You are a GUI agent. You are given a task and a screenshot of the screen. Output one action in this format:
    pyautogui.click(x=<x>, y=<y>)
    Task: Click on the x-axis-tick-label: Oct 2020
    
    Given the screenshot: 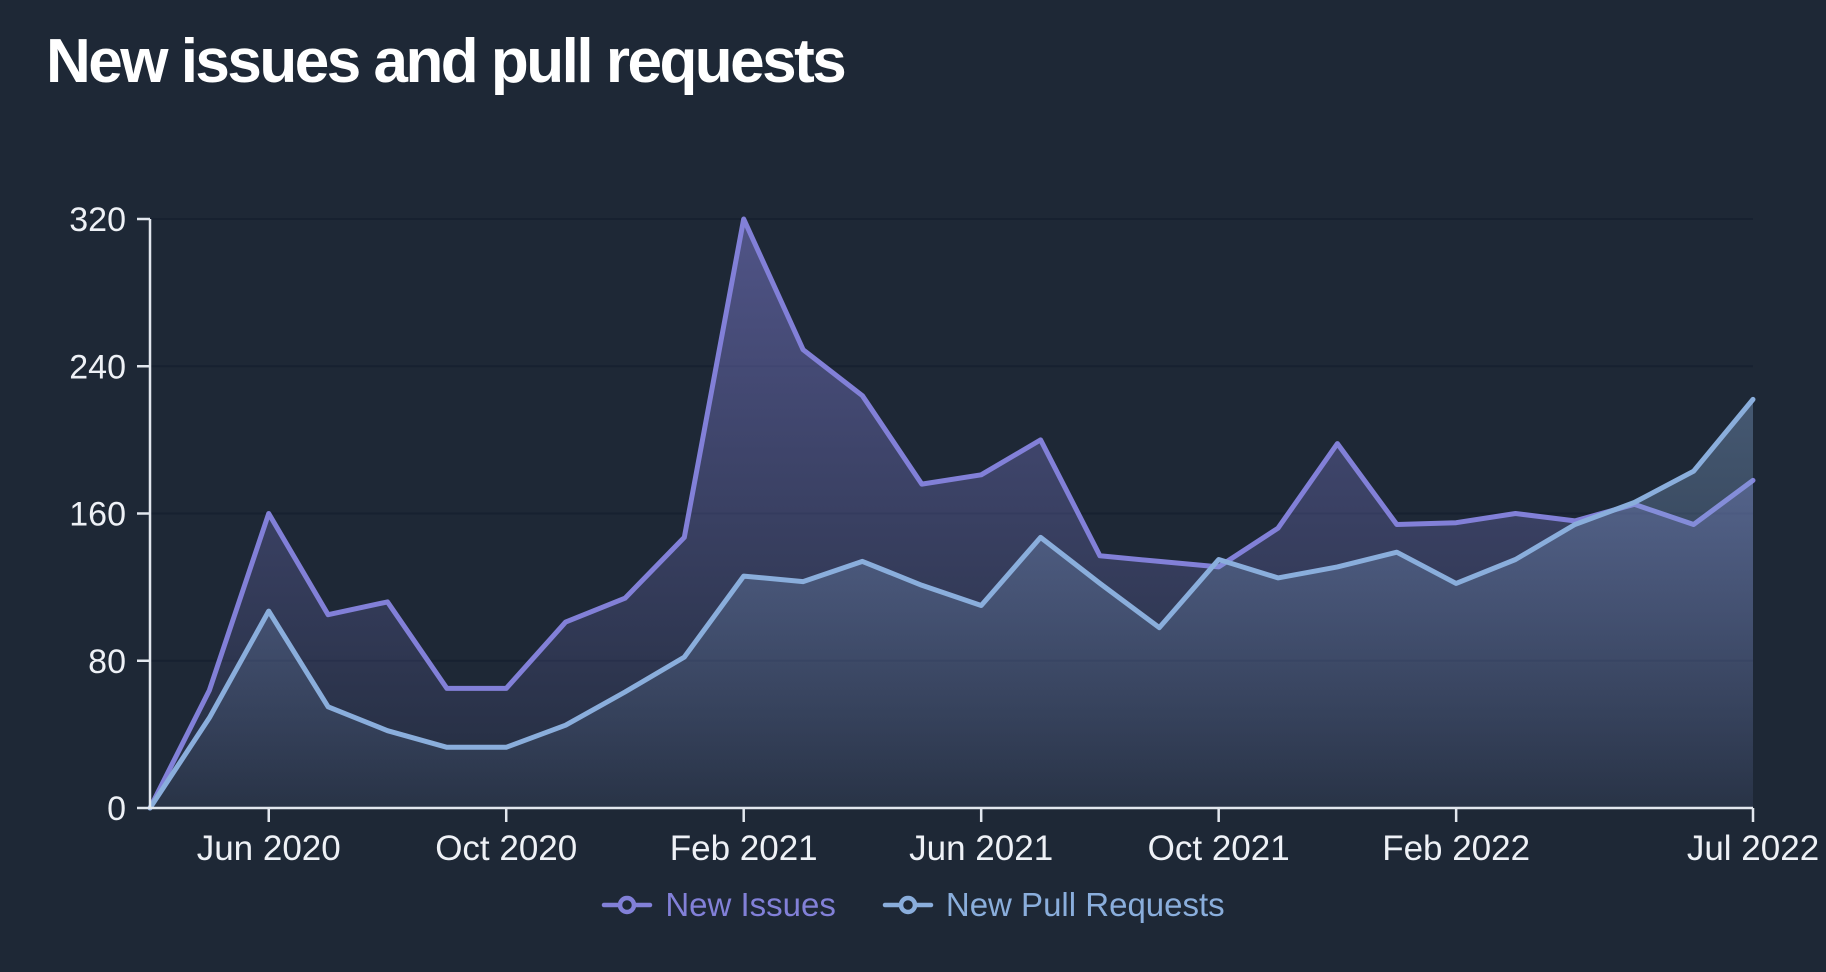 What is the action you would take?
    pyautogui.click(x=506, y=848)
    